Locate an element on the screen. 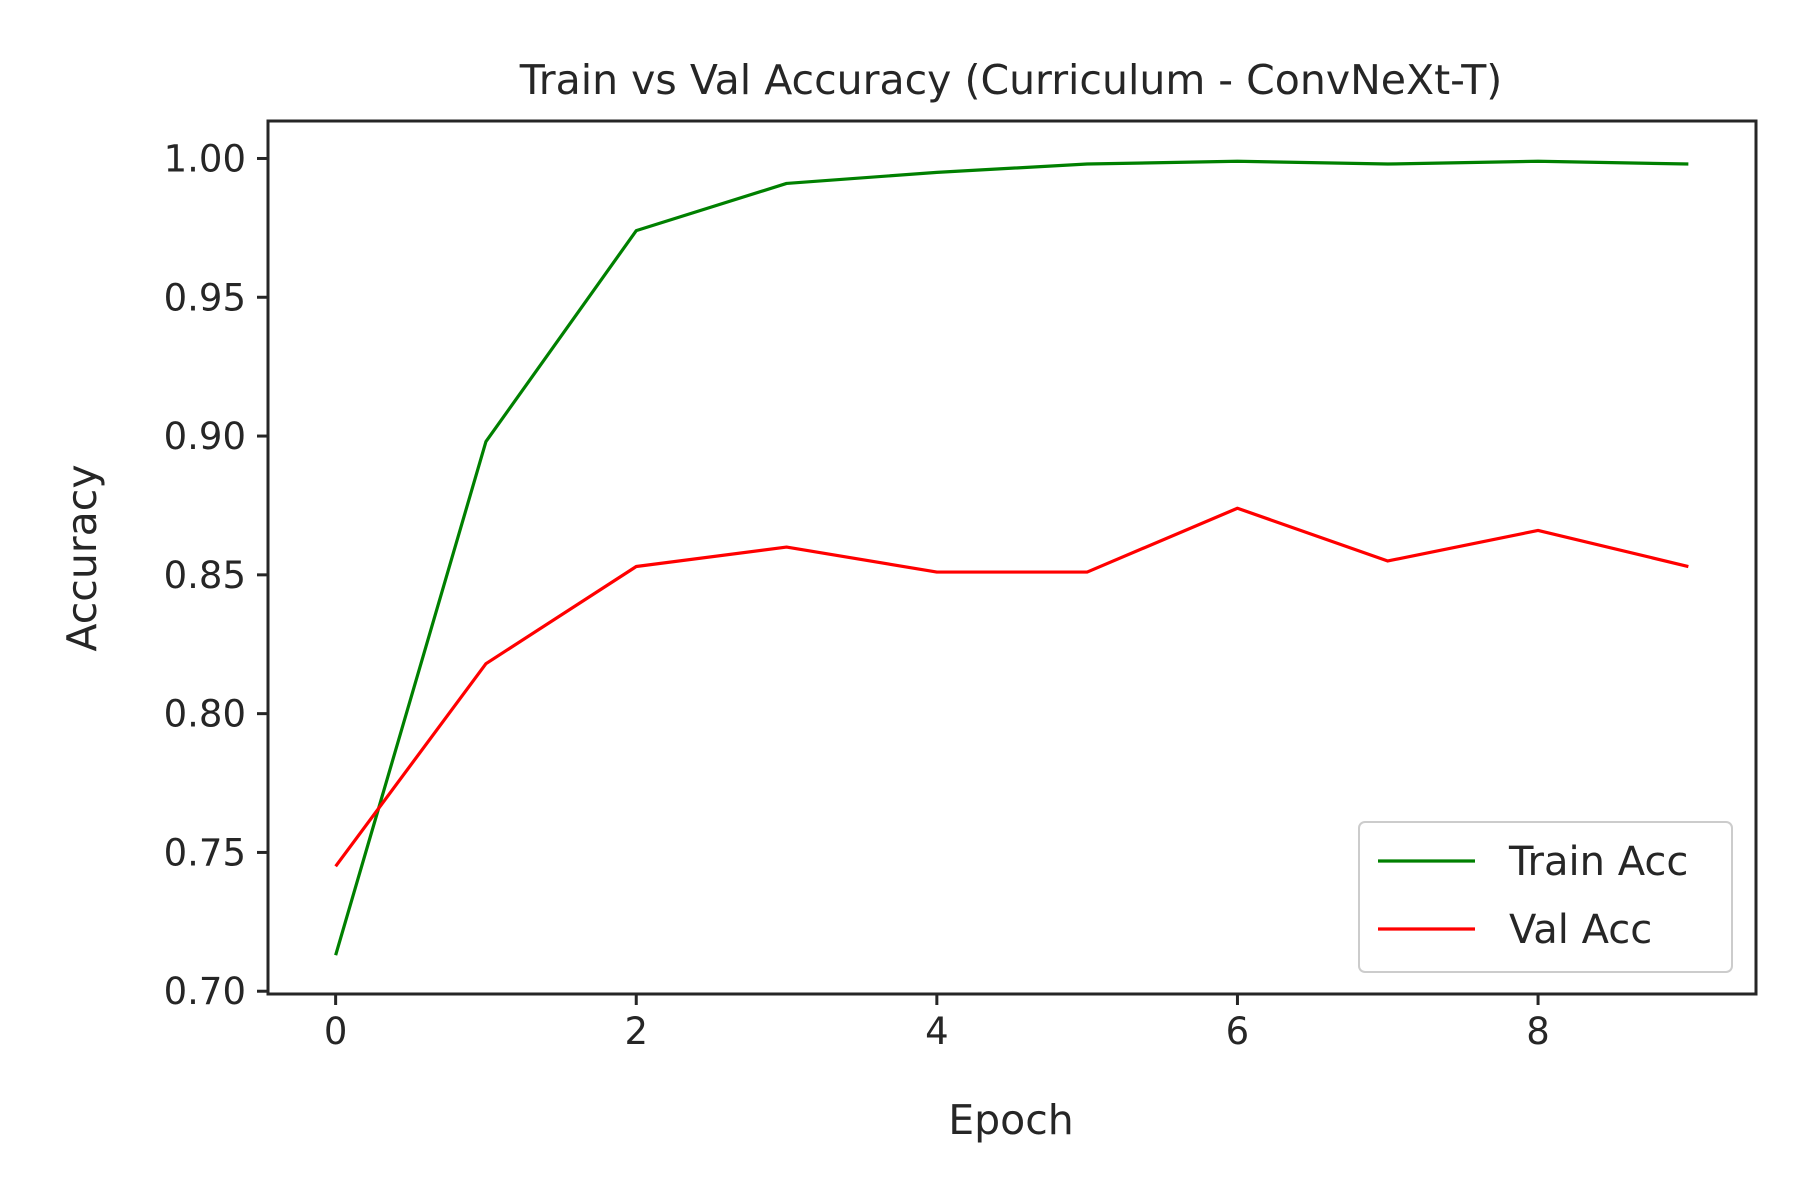 Image resolution: width=1800 pixels, height=1204 pixels. y-tick-label: 1.00 is located at coordinates (205, 158).